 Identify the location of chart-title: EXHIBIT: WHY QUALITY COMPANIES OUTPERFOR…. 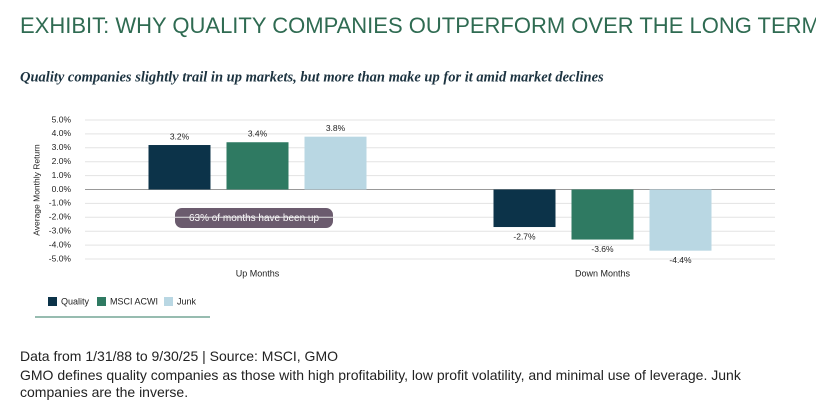
(418, 25).